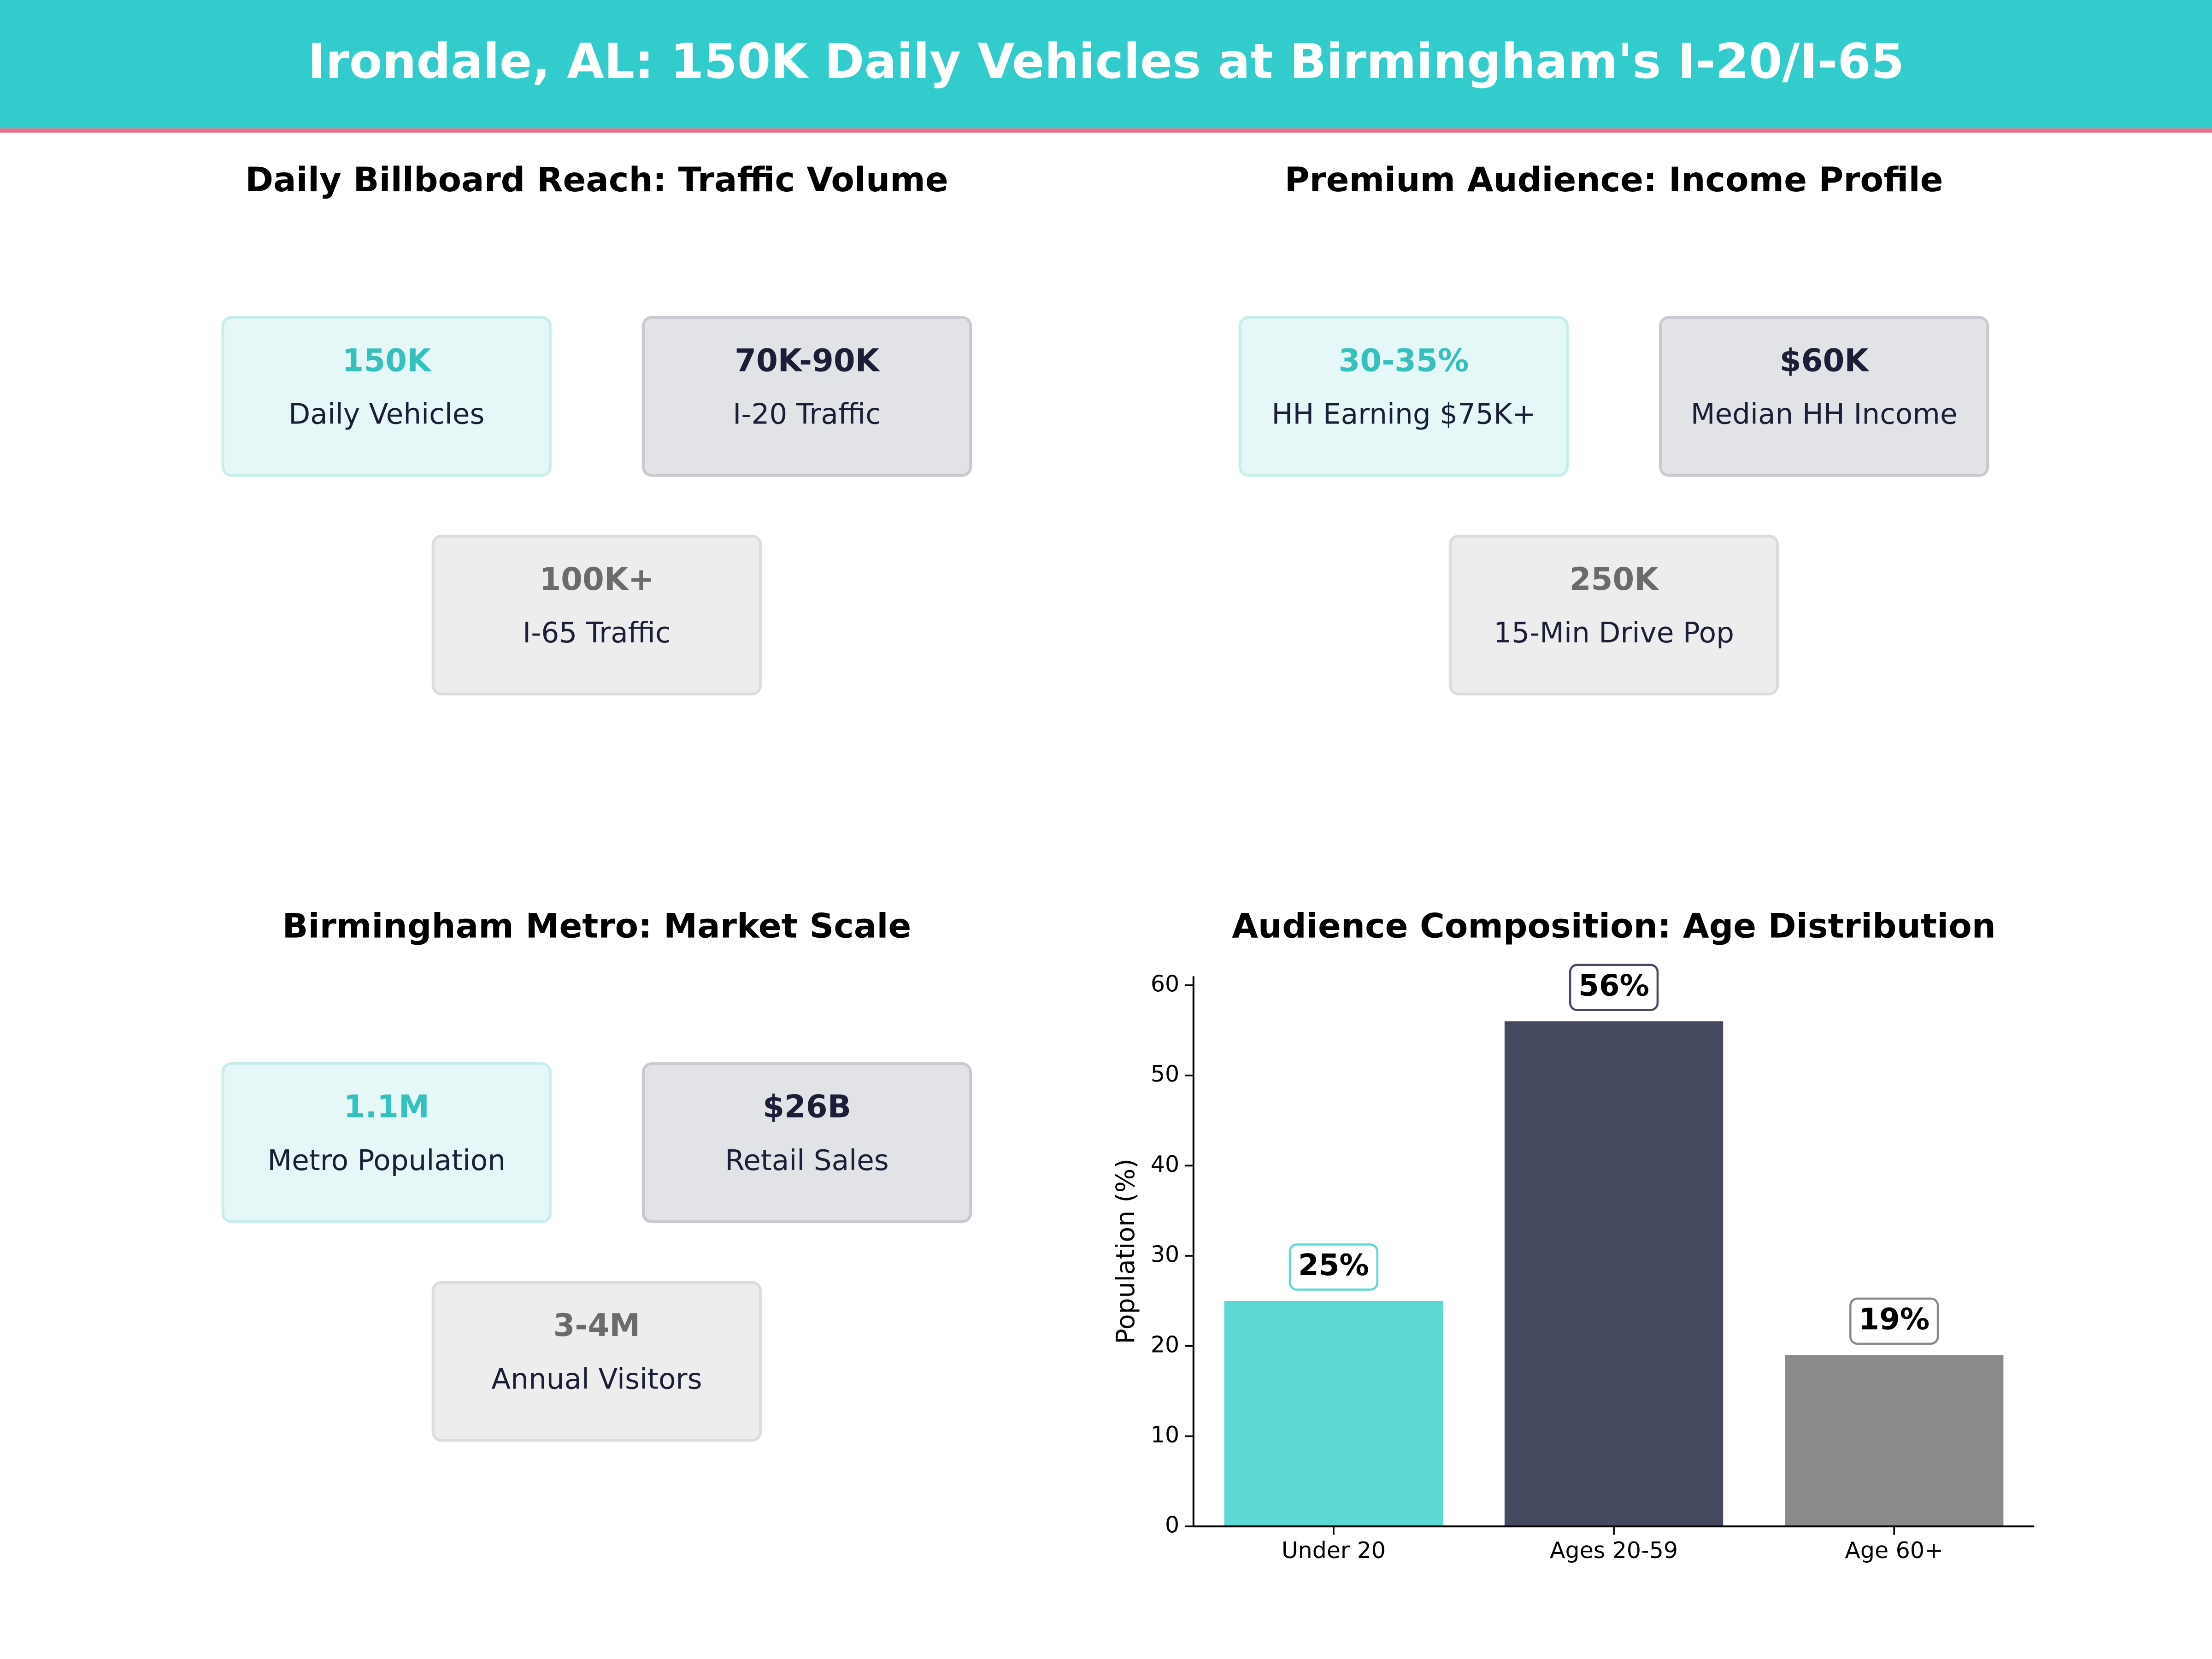 The height and width of the screenshot is (1659, 2212). What do you see at coordinates (1165, 1254) in the screenshot?
I see `y-tick-label: 30` at bounding box center [1165, 1254].